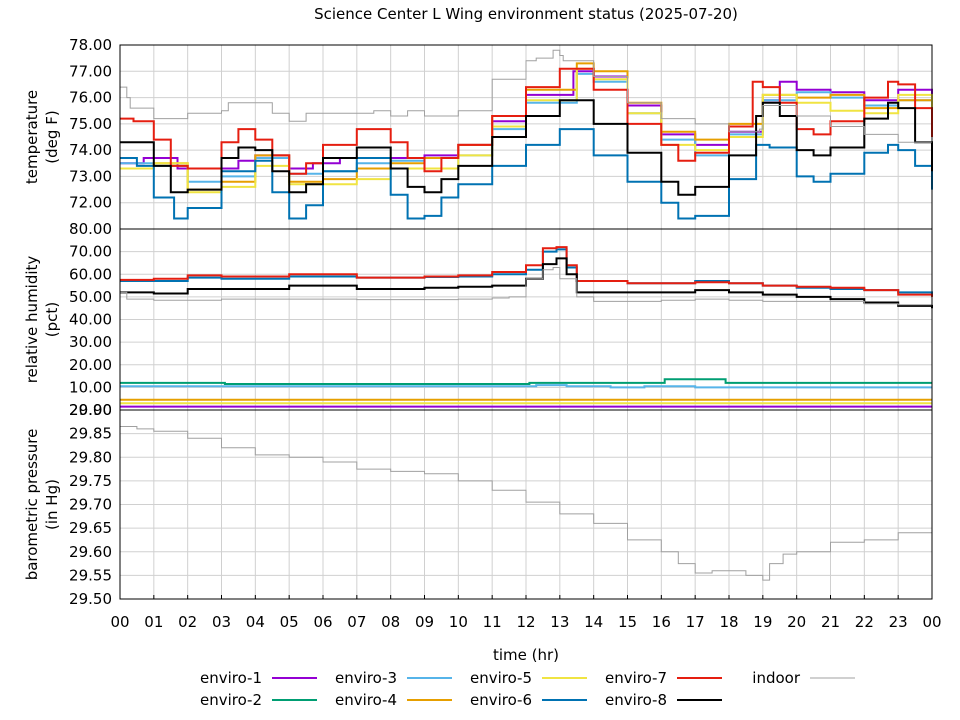 The height and width of the screenshot is (720, 960). Describe the element at coordinates (593, 622) in the screenshot. I see `x-tick-label: 14` at that location.